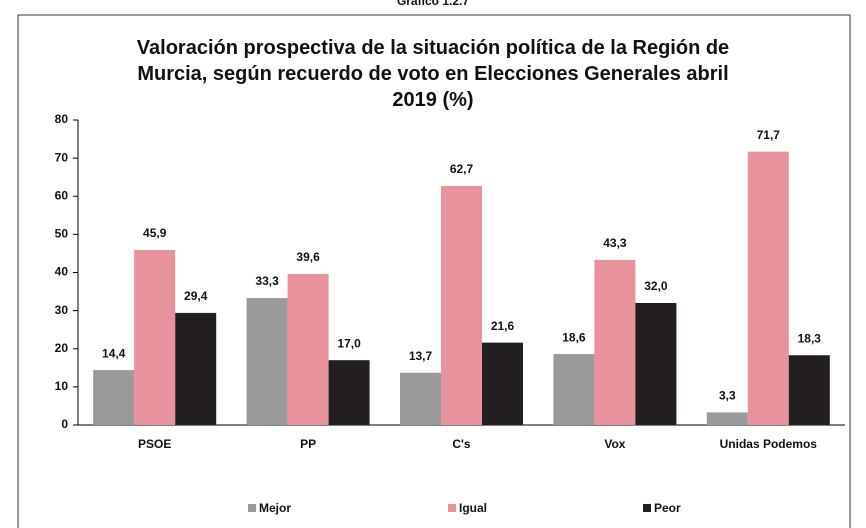 This screenshot has height=528, width=866. What do you see at coordinates (275, 508) in the screenshot?
I see `legend-label: Mejor` at bounding box center [275, 508].